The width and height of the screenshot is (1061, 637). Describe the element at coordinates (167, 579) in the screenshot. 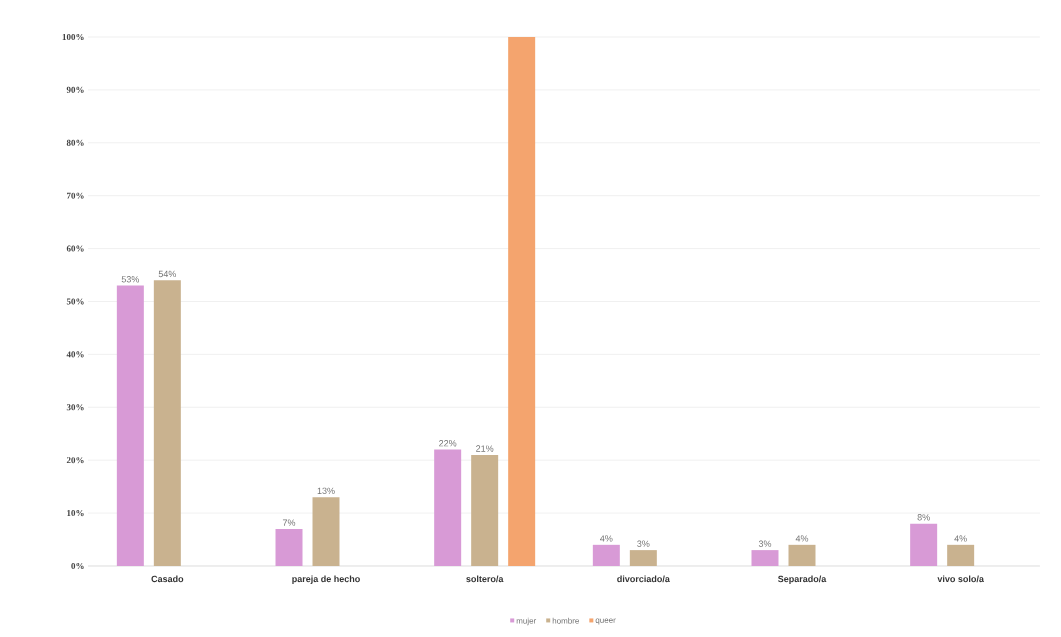

I see `x-tick-label: Casado` at that location.